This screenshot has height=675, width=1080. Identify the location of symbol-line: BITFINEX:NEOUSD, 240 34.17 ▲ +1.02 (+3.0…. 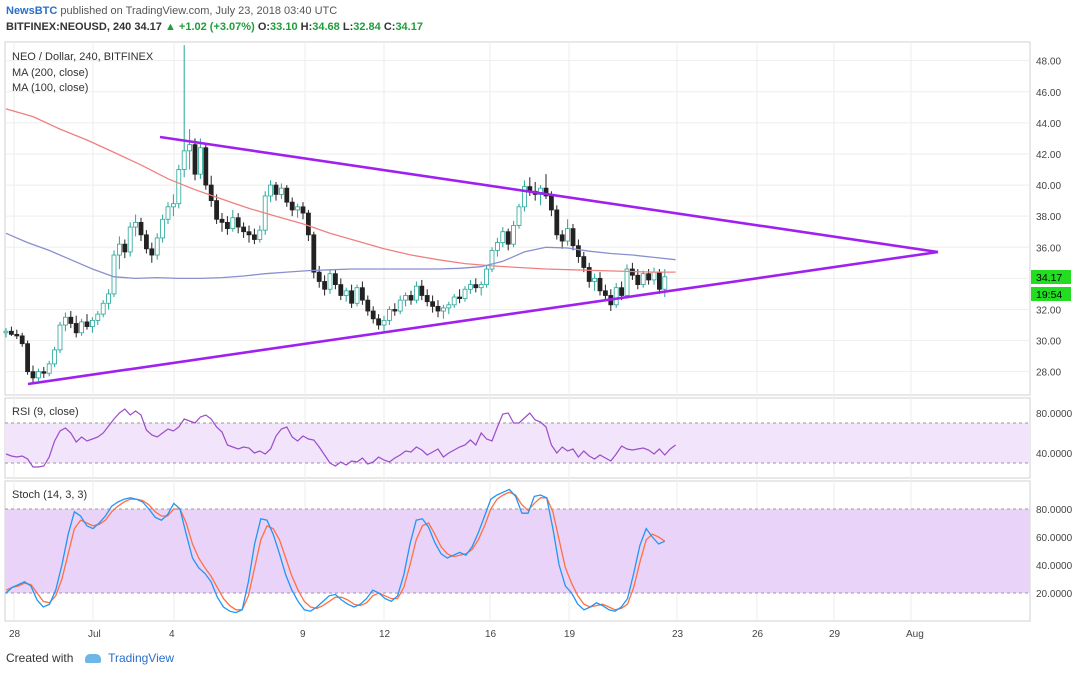
(214, 27).